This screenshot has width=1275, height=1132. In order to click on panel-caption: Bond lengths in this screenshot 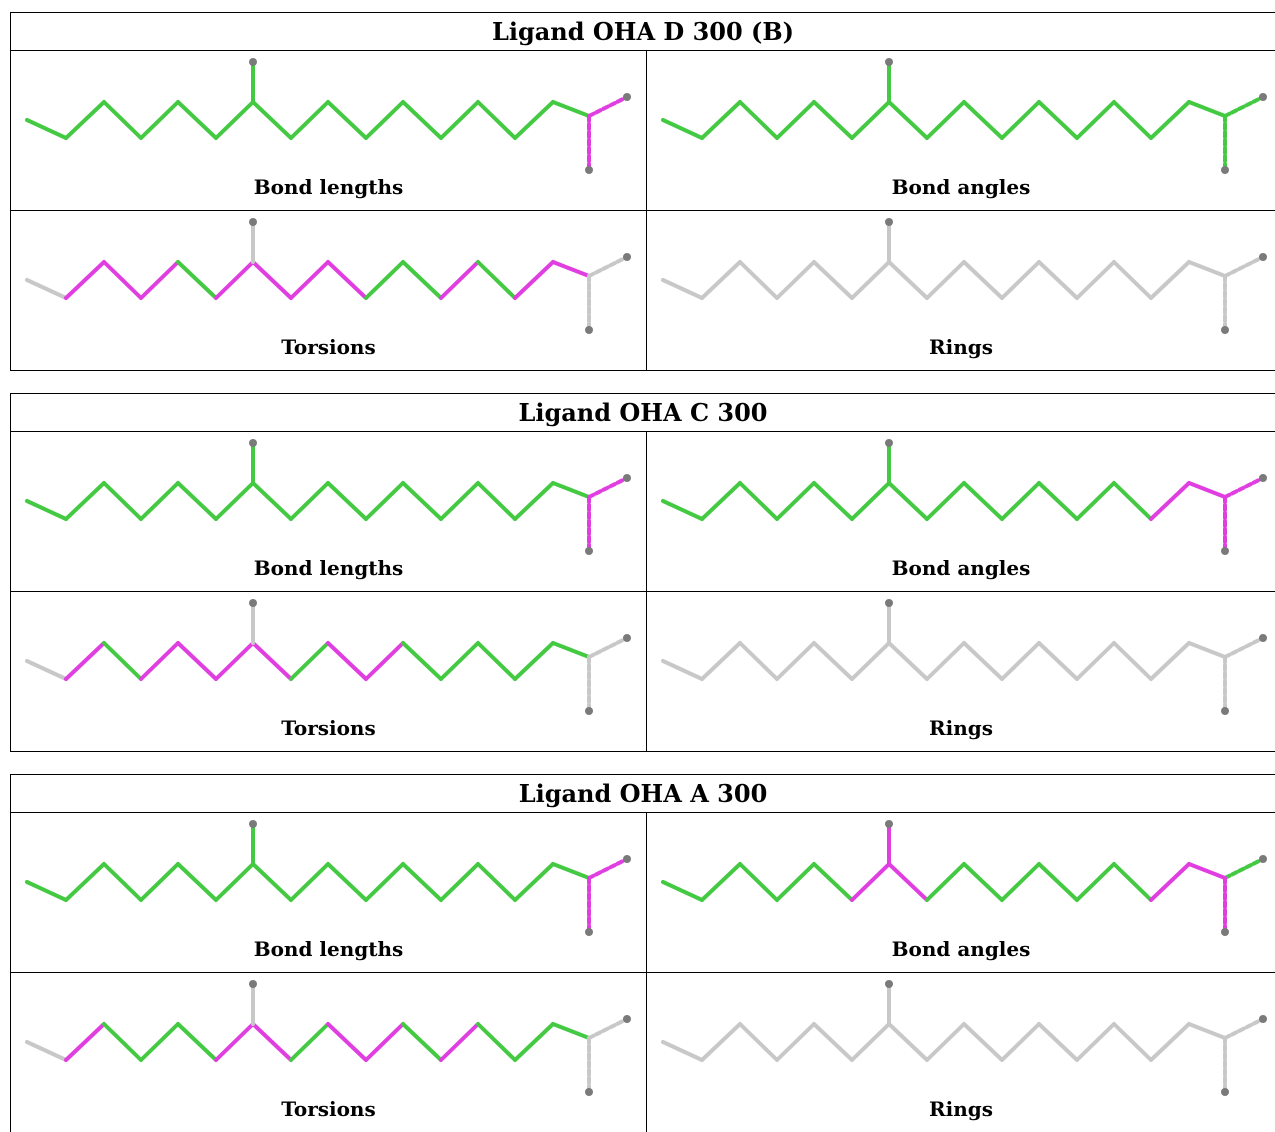, I will do `click(328, 568)`.